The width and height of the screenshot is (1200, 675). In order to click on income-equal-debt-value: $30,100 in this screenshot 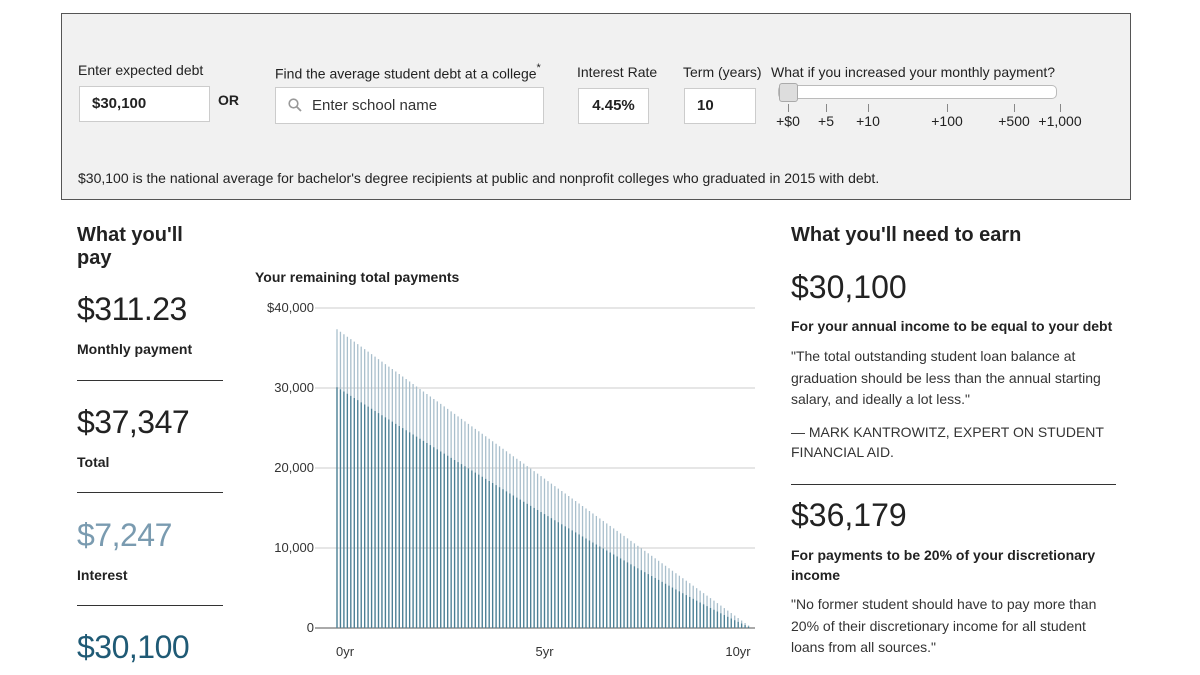, I will do `click(849, 287)`.